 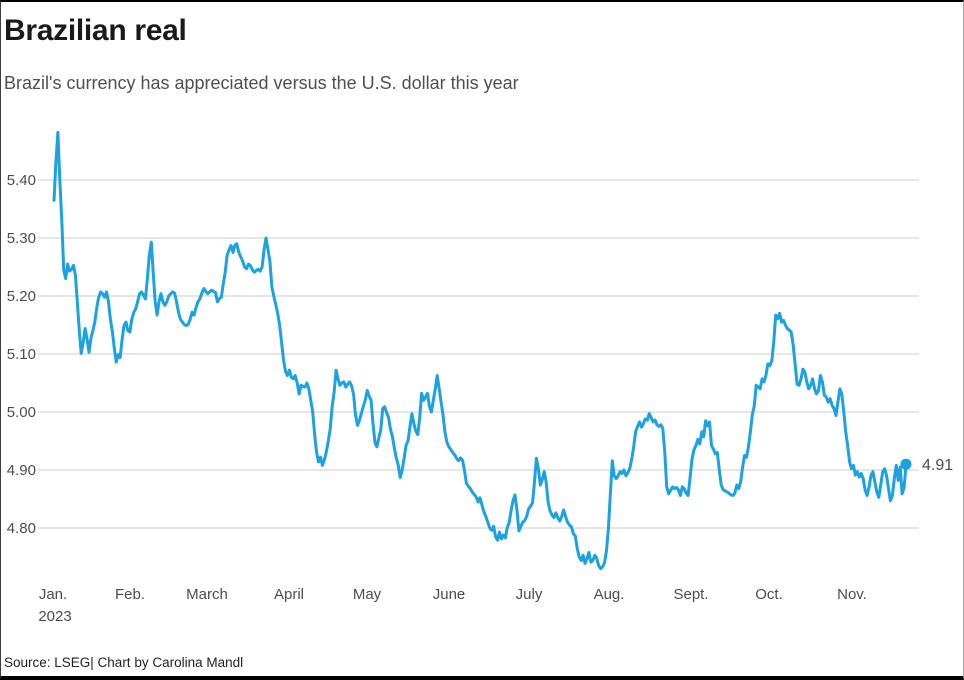 I want to click on y-axis-labels: 5.40 5.30 5.20 5.10 5.00 4.90 4.80, so click(x=21, y=354).